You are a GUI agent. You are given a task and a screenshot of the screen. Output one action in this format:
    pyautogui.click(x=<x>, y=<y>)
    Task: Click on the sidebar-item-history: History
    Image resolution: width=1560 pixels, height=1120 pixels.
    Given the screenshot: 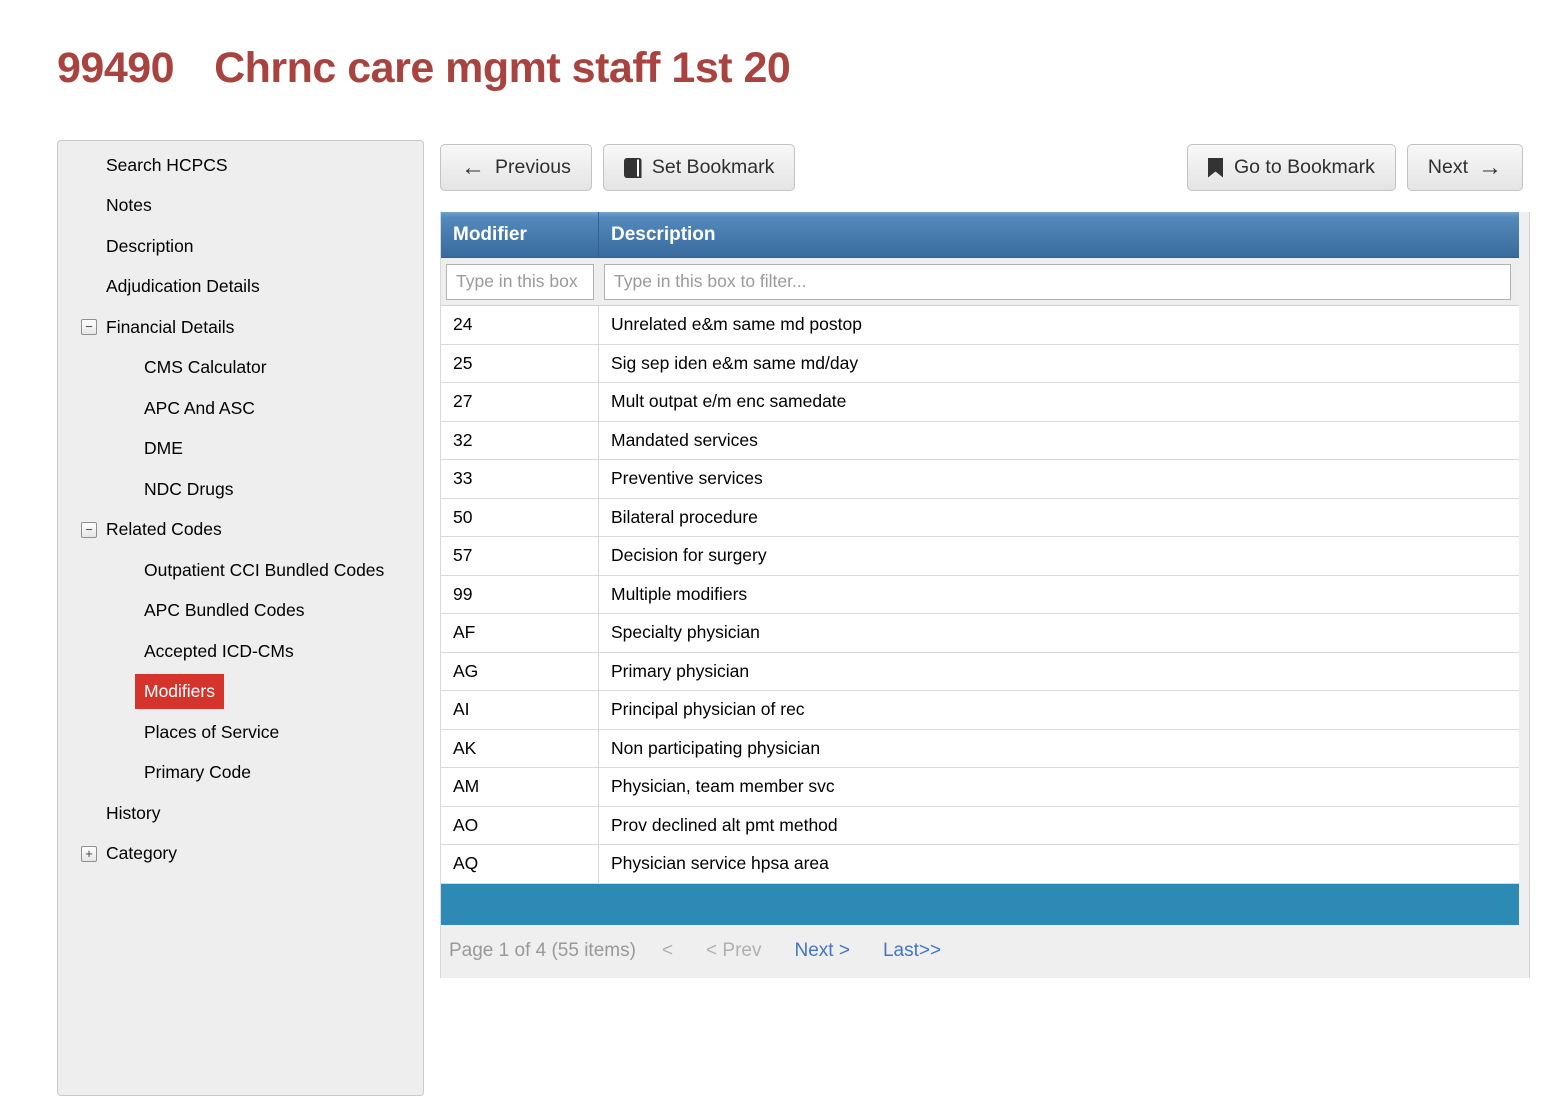 What is the action you would take?
    pyautogui.click(x=240, y=813)
    